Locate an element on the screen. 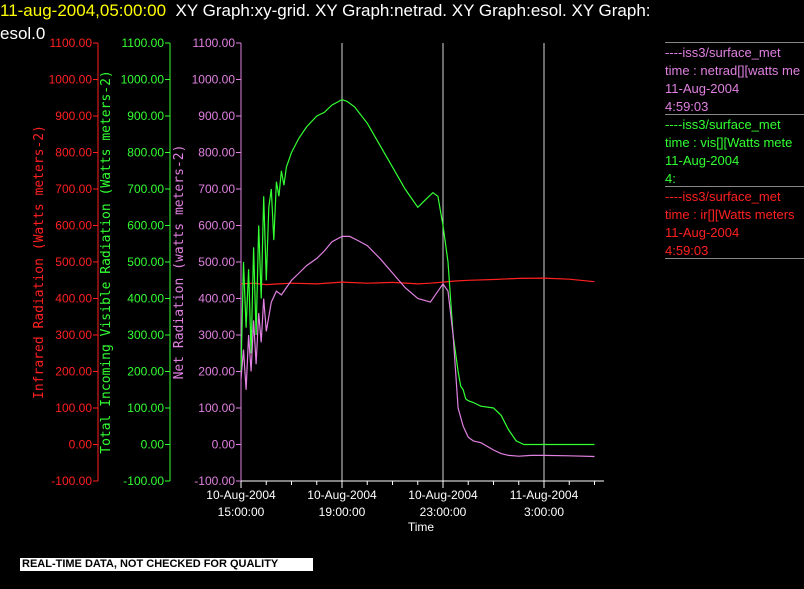  x-tick-label-date: 11-Aug-2004 is located at coordinates (544, 495).